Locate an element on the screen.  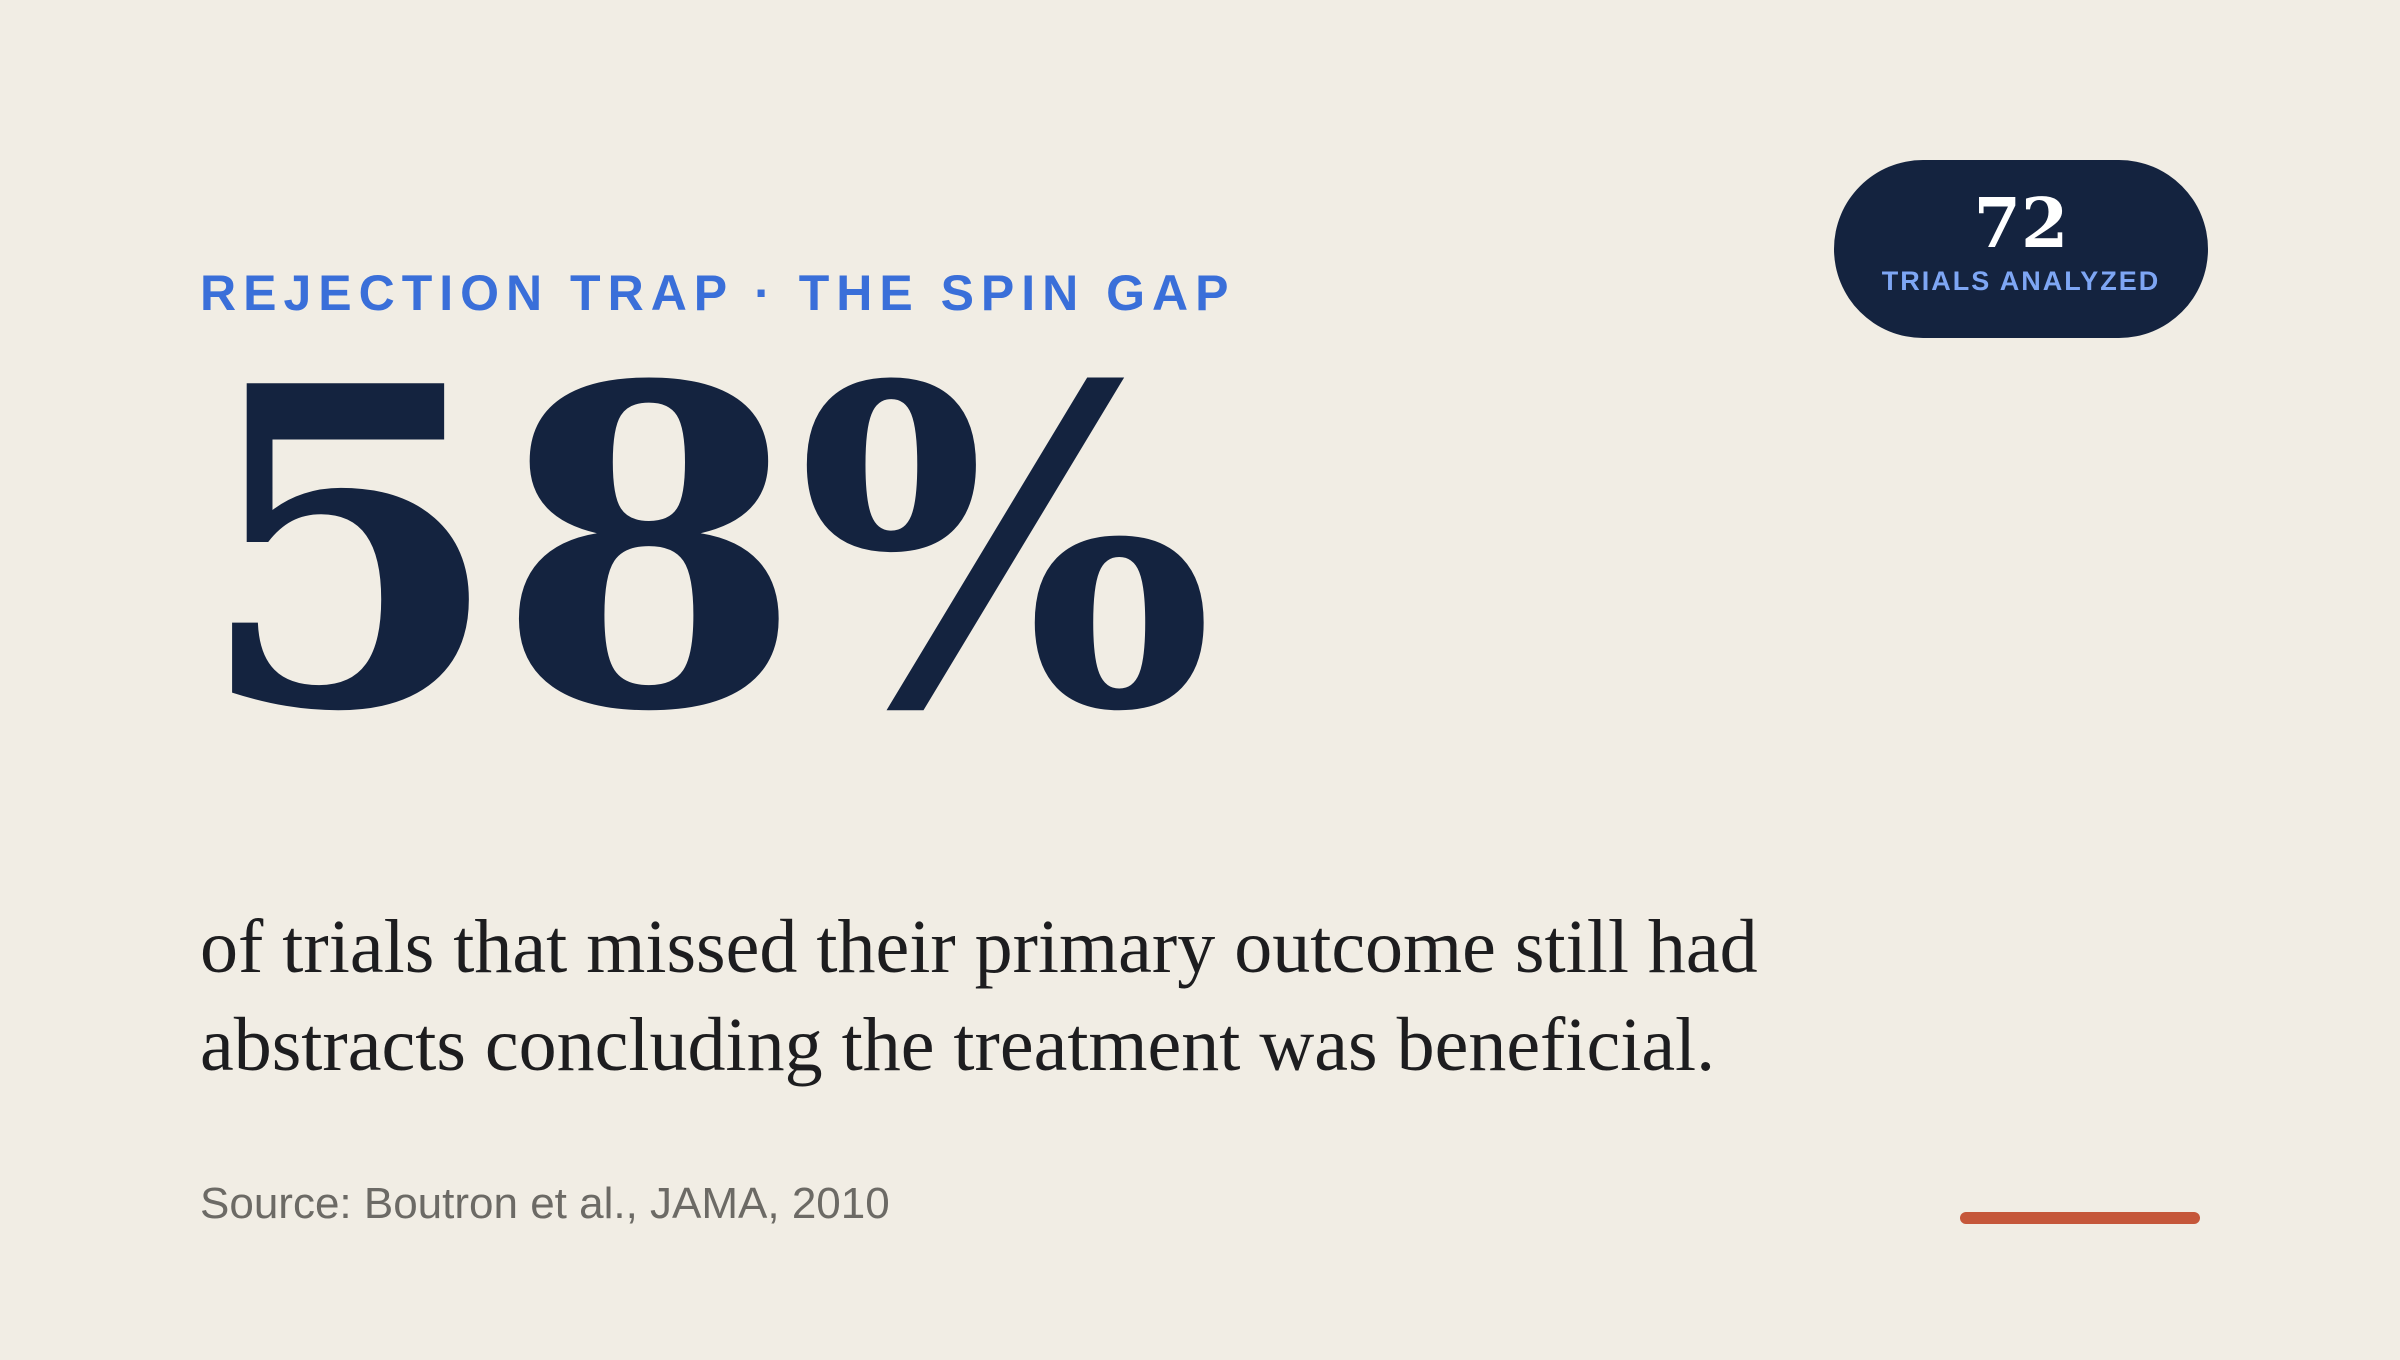
accent-divider is located at coordinates (2080, 1218).